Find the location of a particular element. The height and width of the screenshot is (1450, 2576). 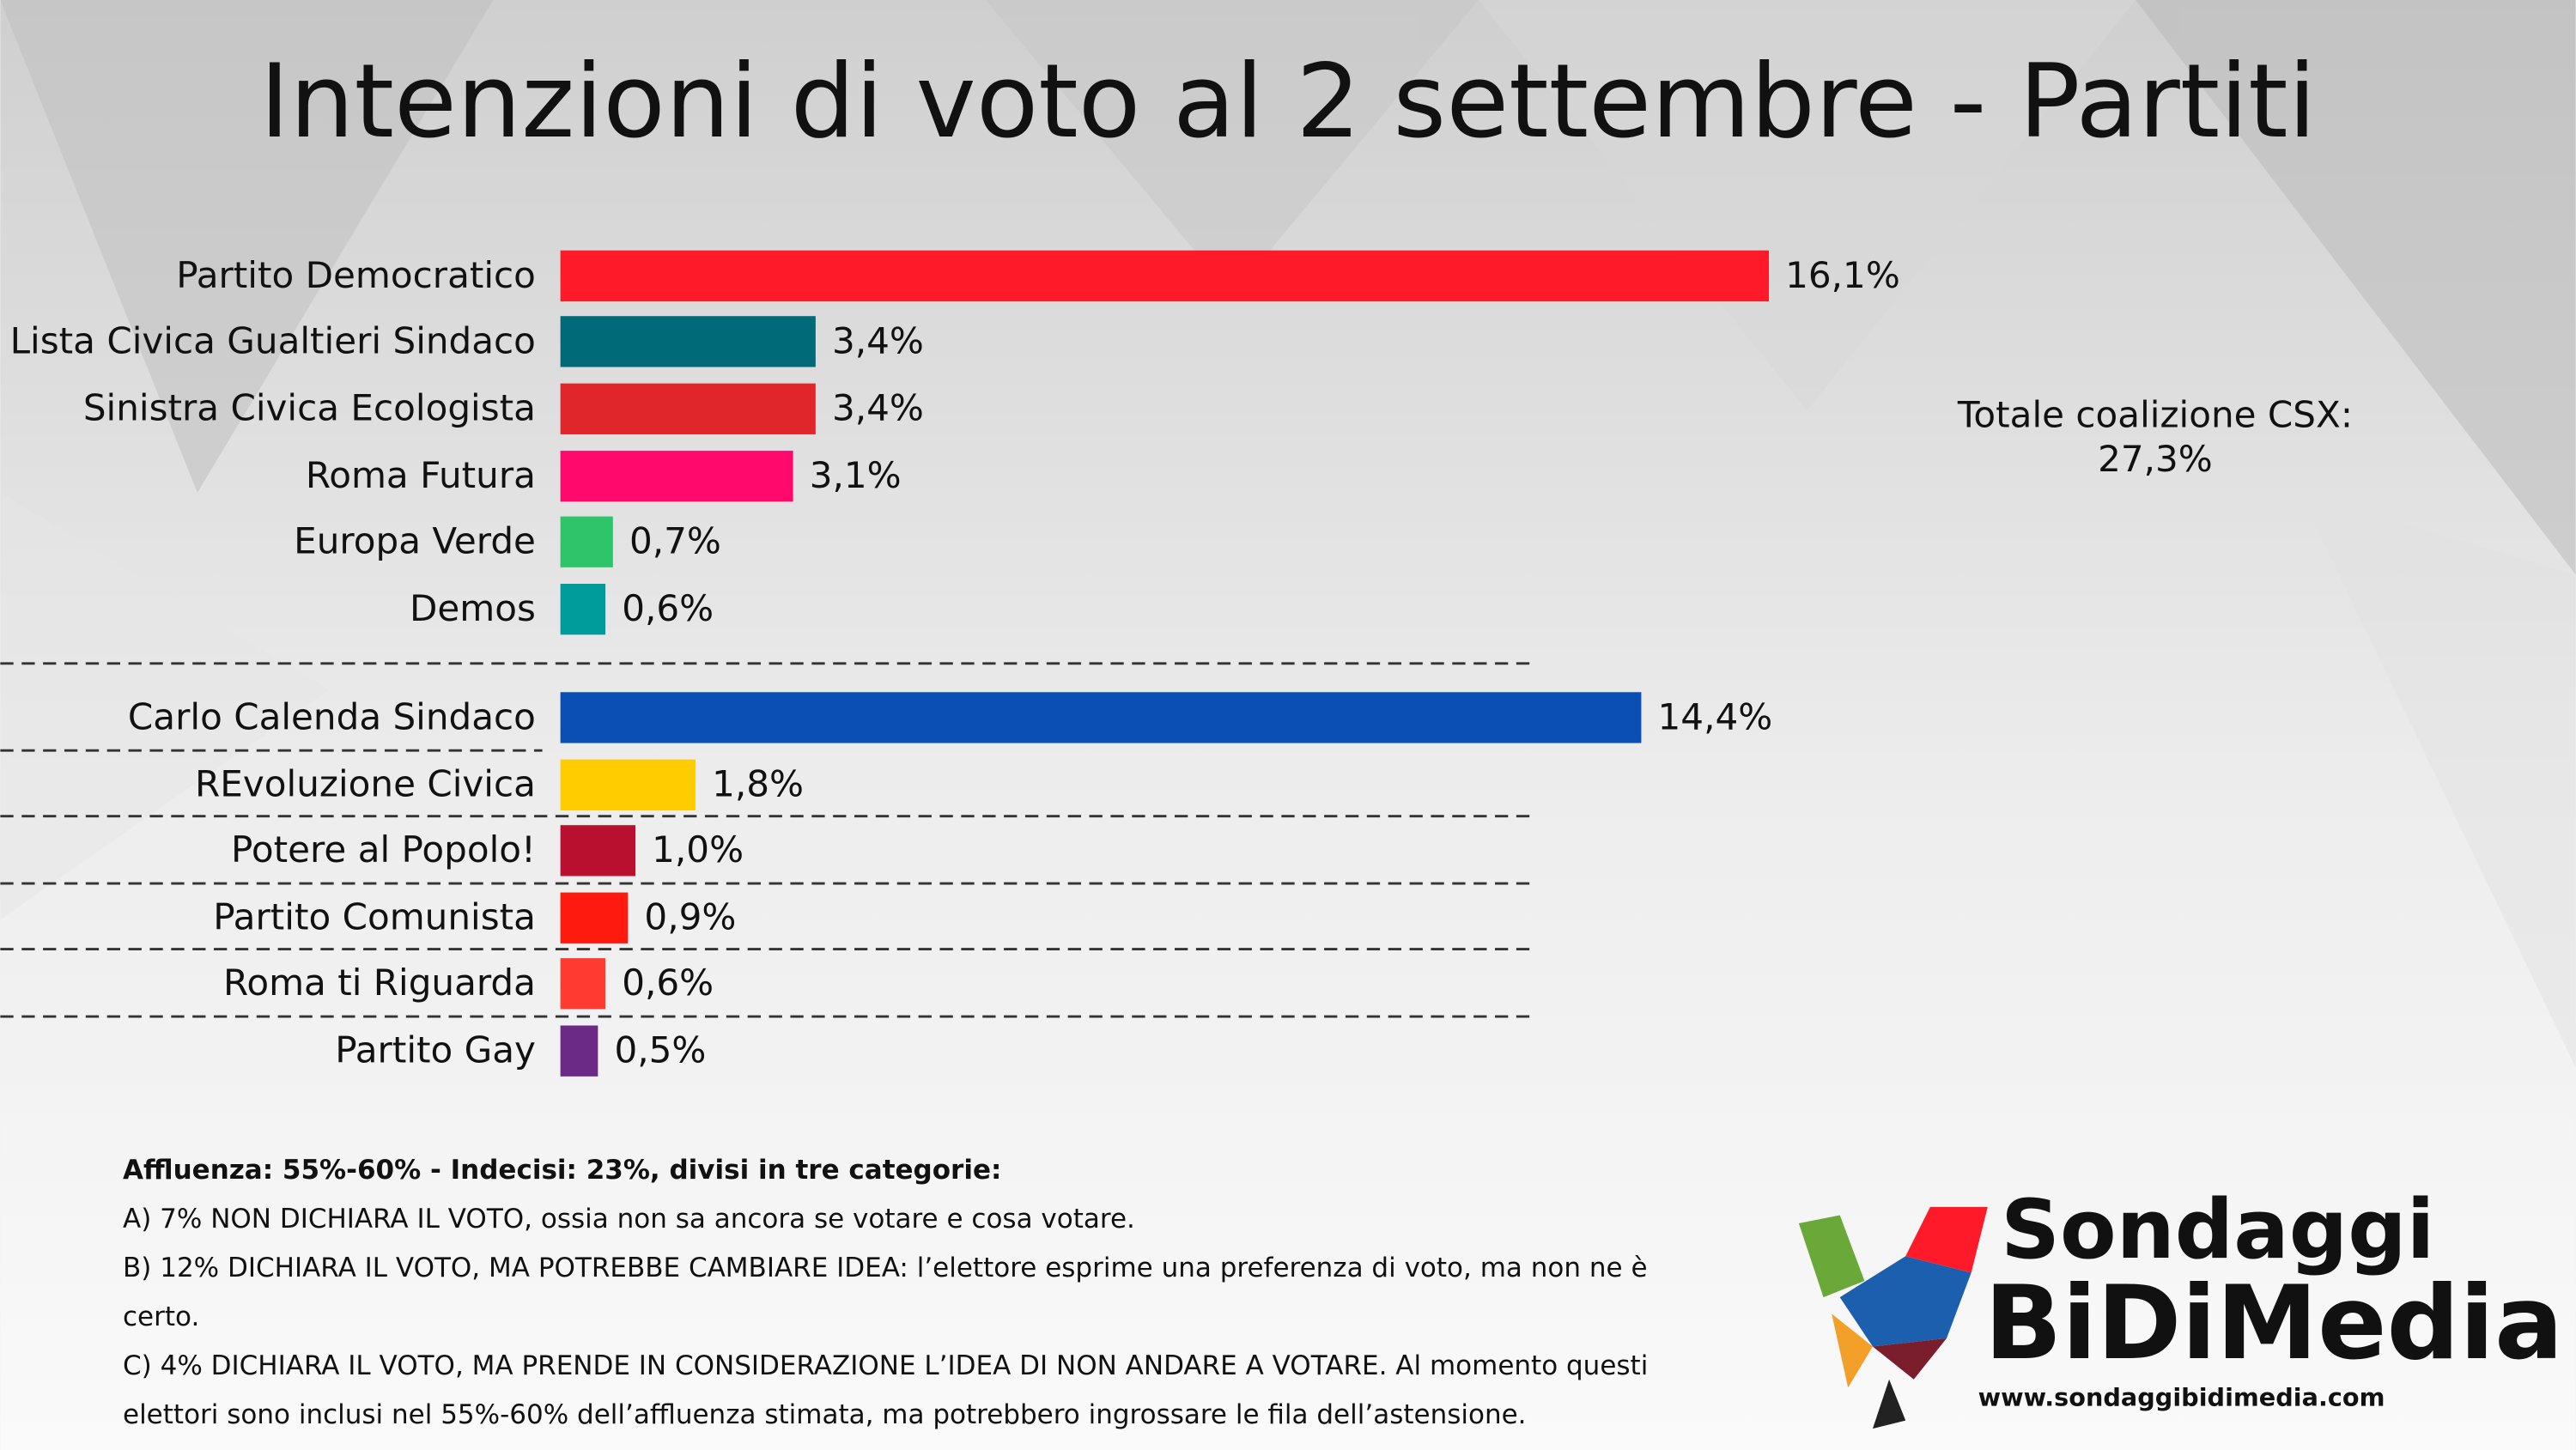

value-label: 0,7% is located at coordinates (675, 541).